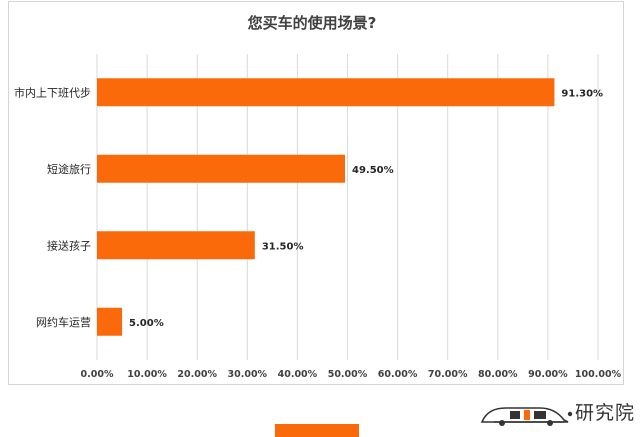 This screenshot has height=437, width=640. I want to click on x-tick-label: 40.00%, so click(298, 374).